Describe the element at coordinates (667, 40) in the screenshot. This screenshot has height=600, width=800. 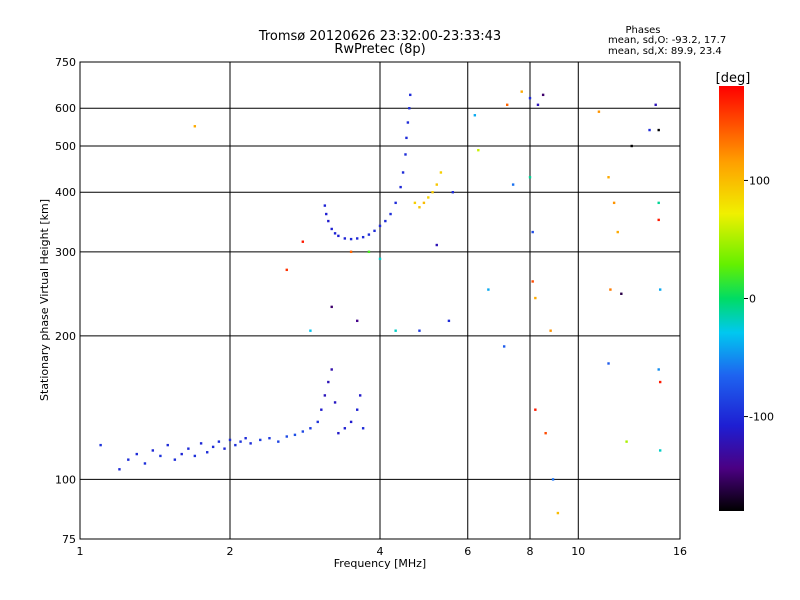
I see `phases-box-o-line: mean, sd,O: -93.2, 17.7` at that location.